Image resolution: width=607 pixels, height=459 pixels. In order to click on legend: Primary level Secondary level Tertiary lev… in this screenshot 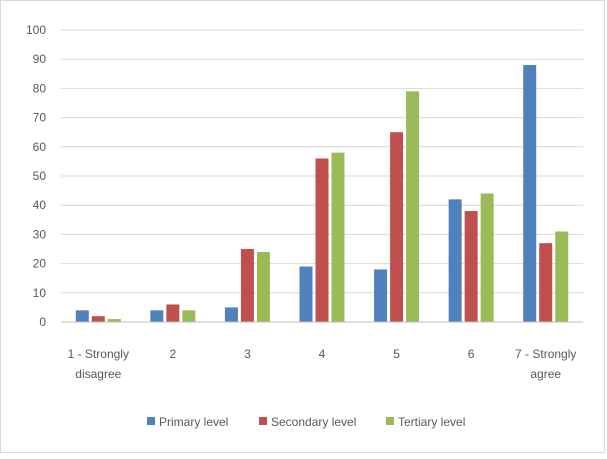, I will do `click(306, 422)`.